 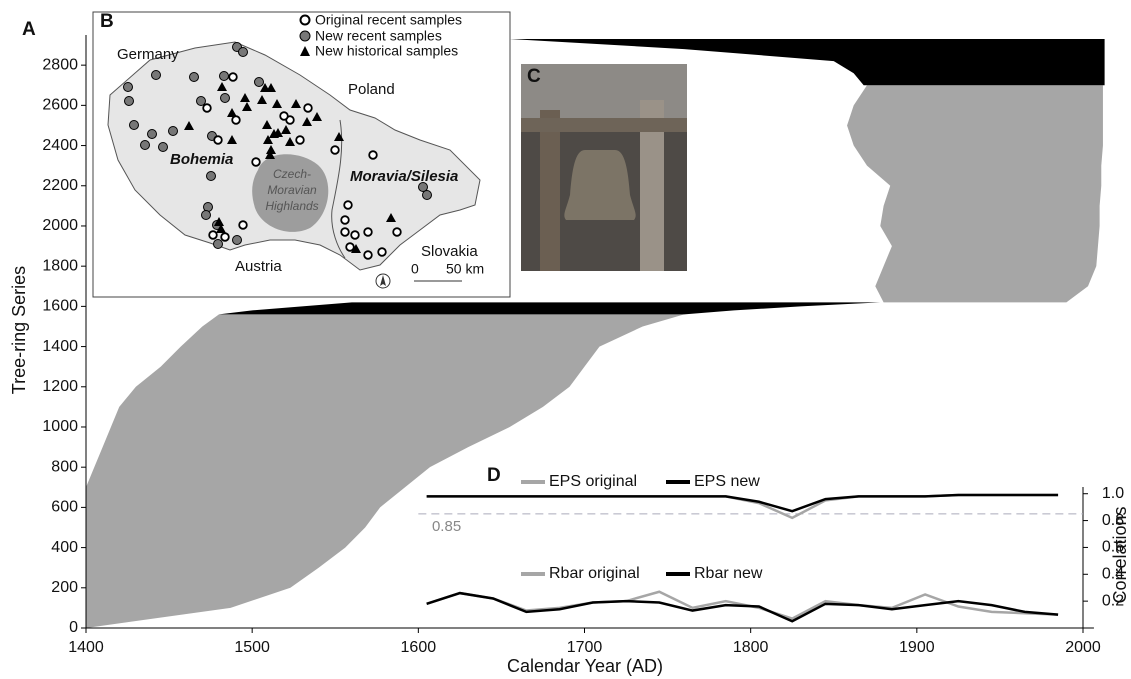 I want to click on highlands, so click(x=290, y=193).